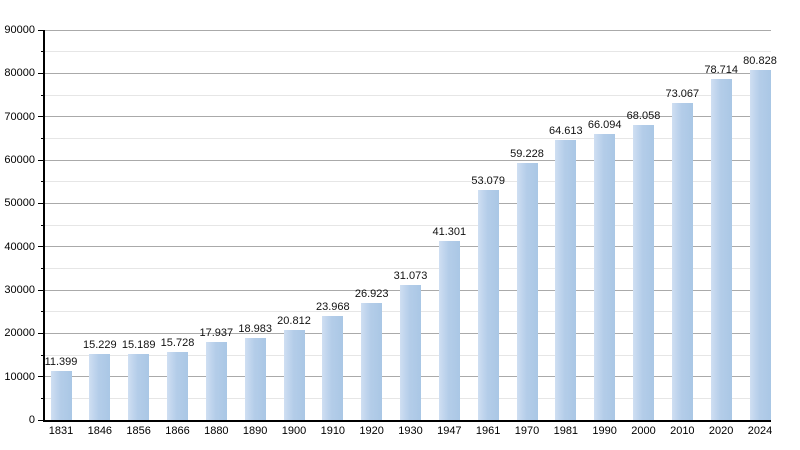 This screenshot has width=800, height=450. What do you see at coordinates (721, 249) in the screenshot?
I see `bar-2020` at bounding box center [721, 249].